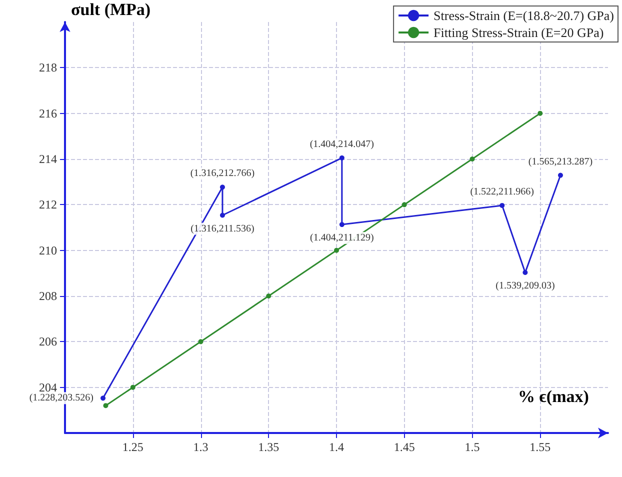 Image resolution: width=622 pixels, height=477 pixels. I want to click on data-label: (1.565,213.287), so click(560, 162).